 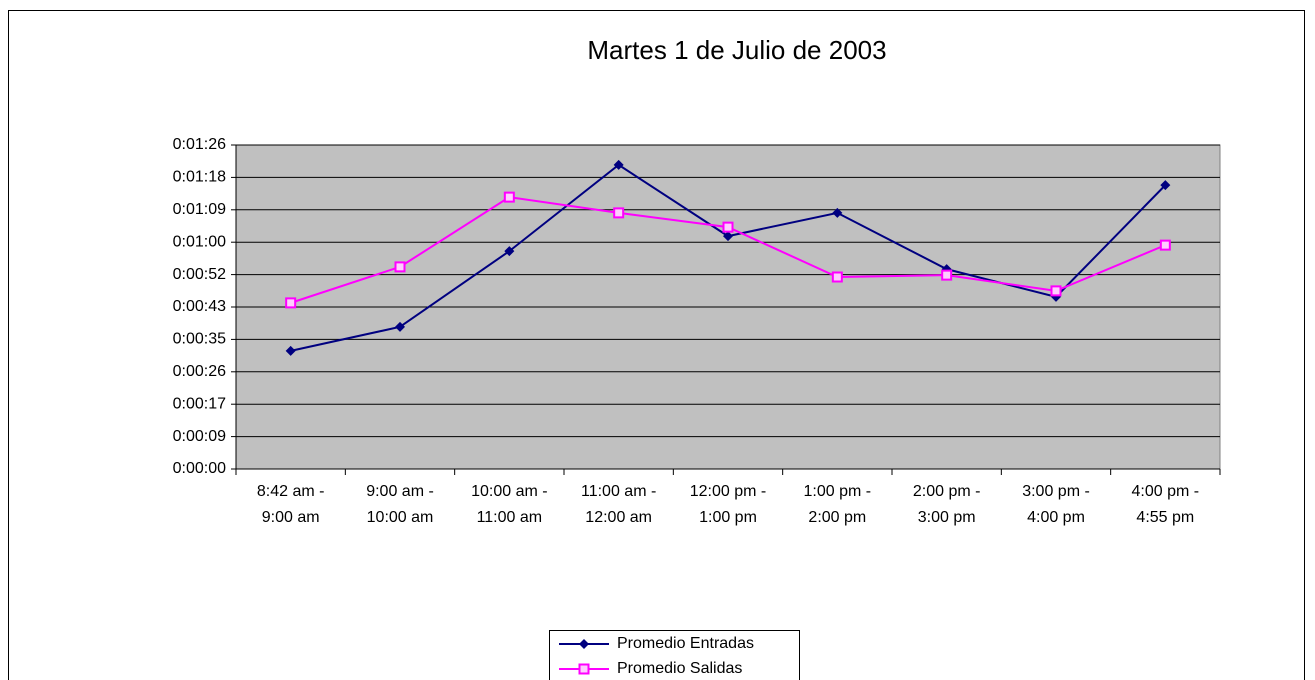 What do you see at coordinates (199, 436) in the screenshot?
I see `y-tick-label: 0:00:09` at bounding box center [199, 436].